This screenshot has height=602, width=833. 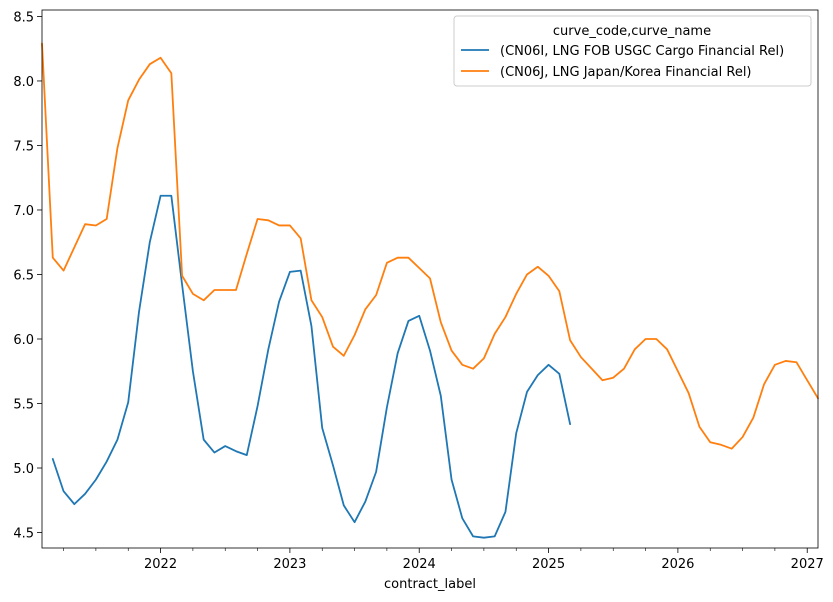 I want to click on legend-label-cn06j: (CN06J, LNG Japan/Korea Financial Rel), so click(x=626, y=72).